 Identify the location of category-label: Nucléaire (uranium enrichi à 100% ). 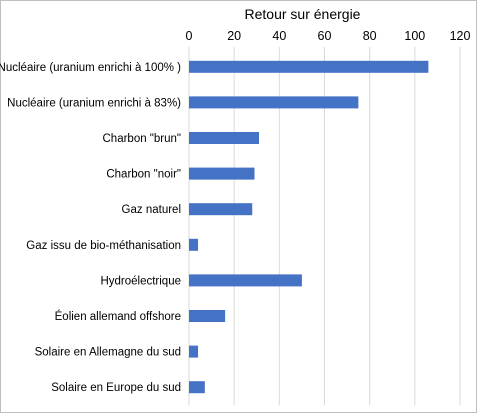
(90, 68).